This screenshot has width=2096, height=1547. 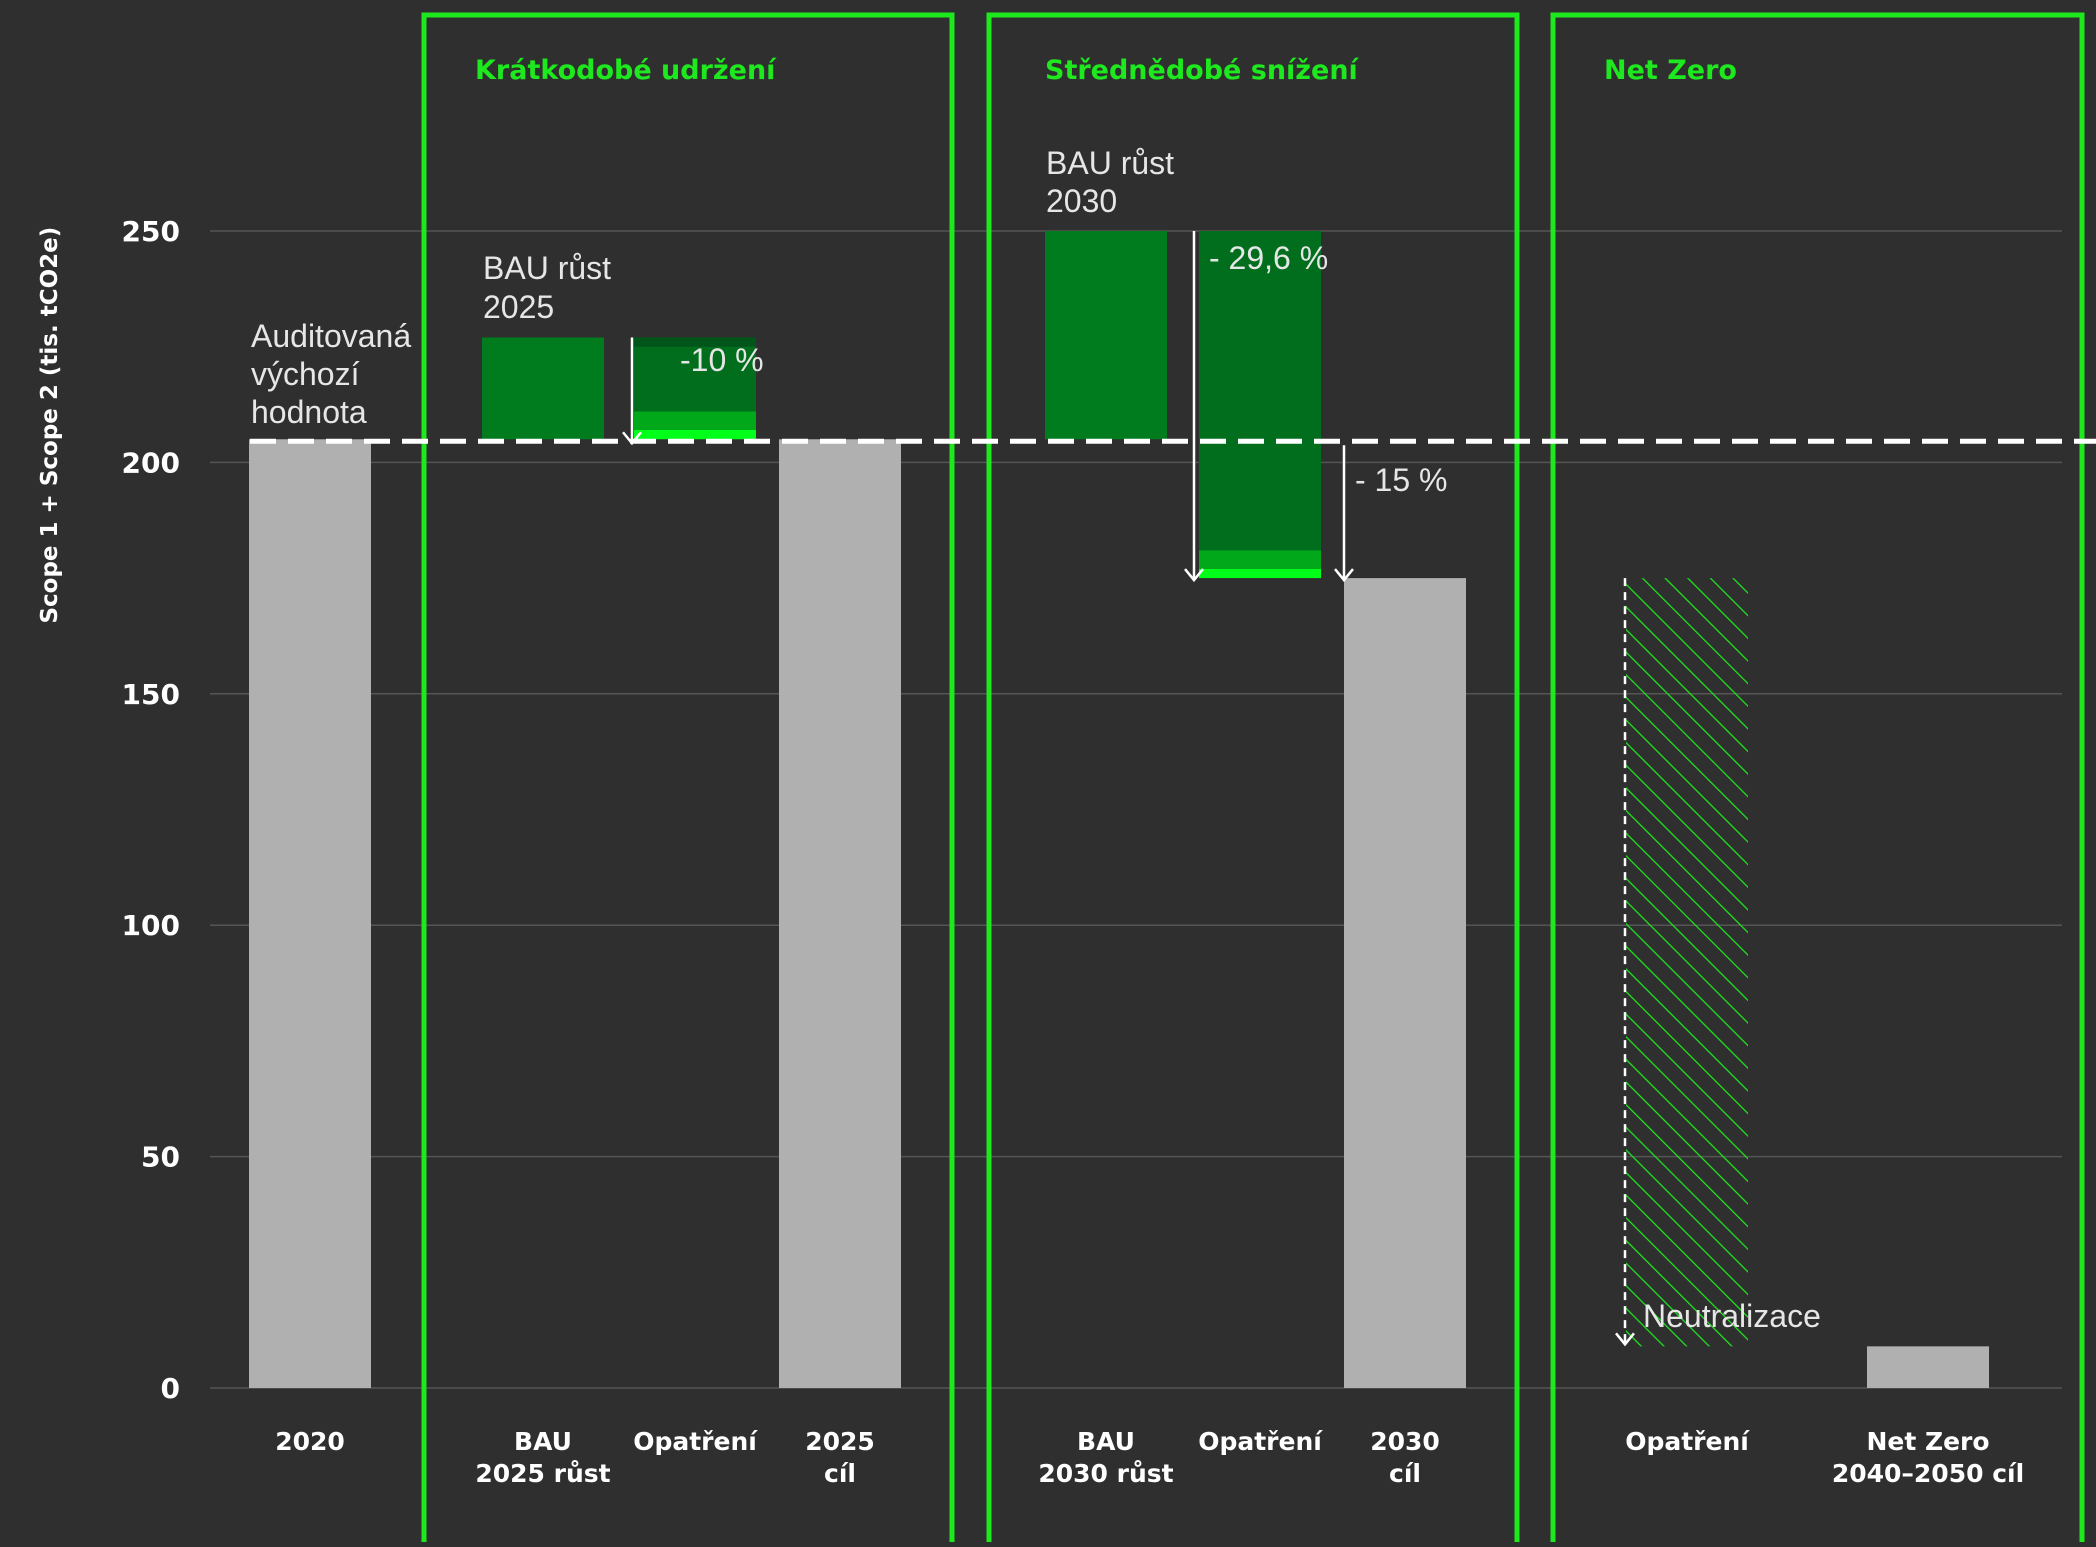 What do you see at coordinates (151, 462) in the screenshot?
I see `y-tick-label: 200` at bounding box center [151, 462].